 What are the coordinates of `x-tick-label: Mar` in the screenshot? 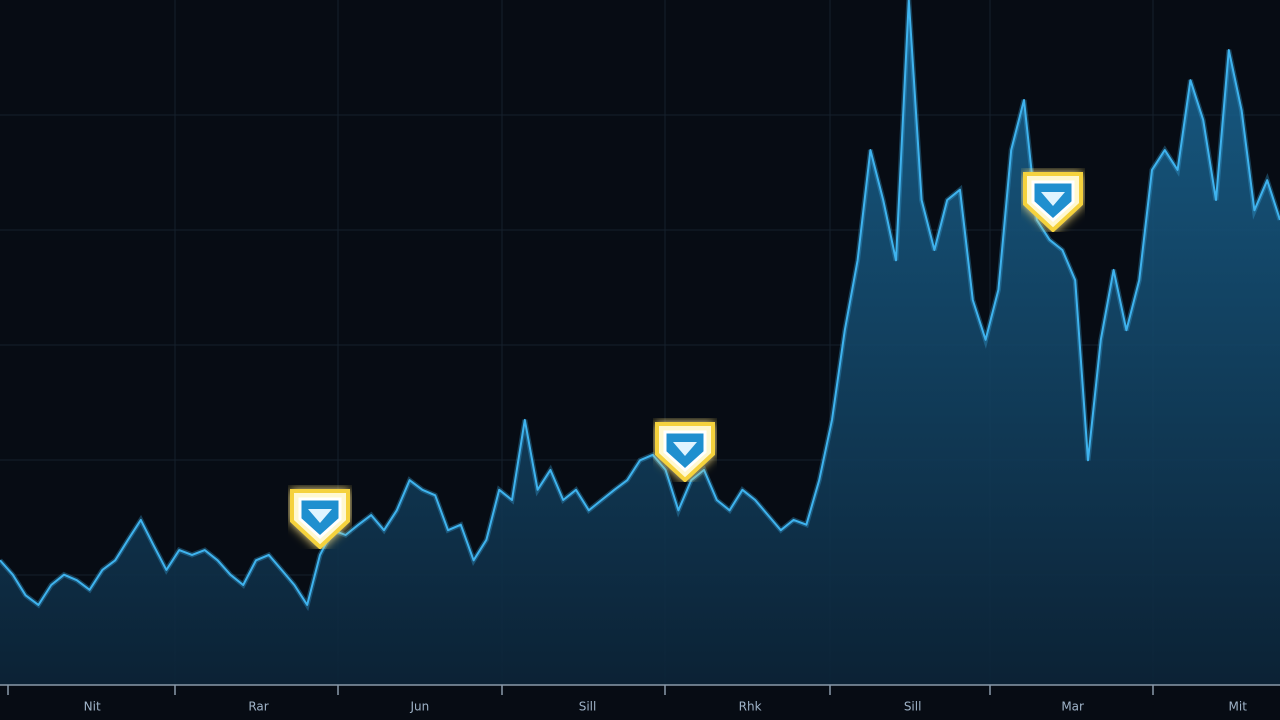 It's located at (1072, 707).